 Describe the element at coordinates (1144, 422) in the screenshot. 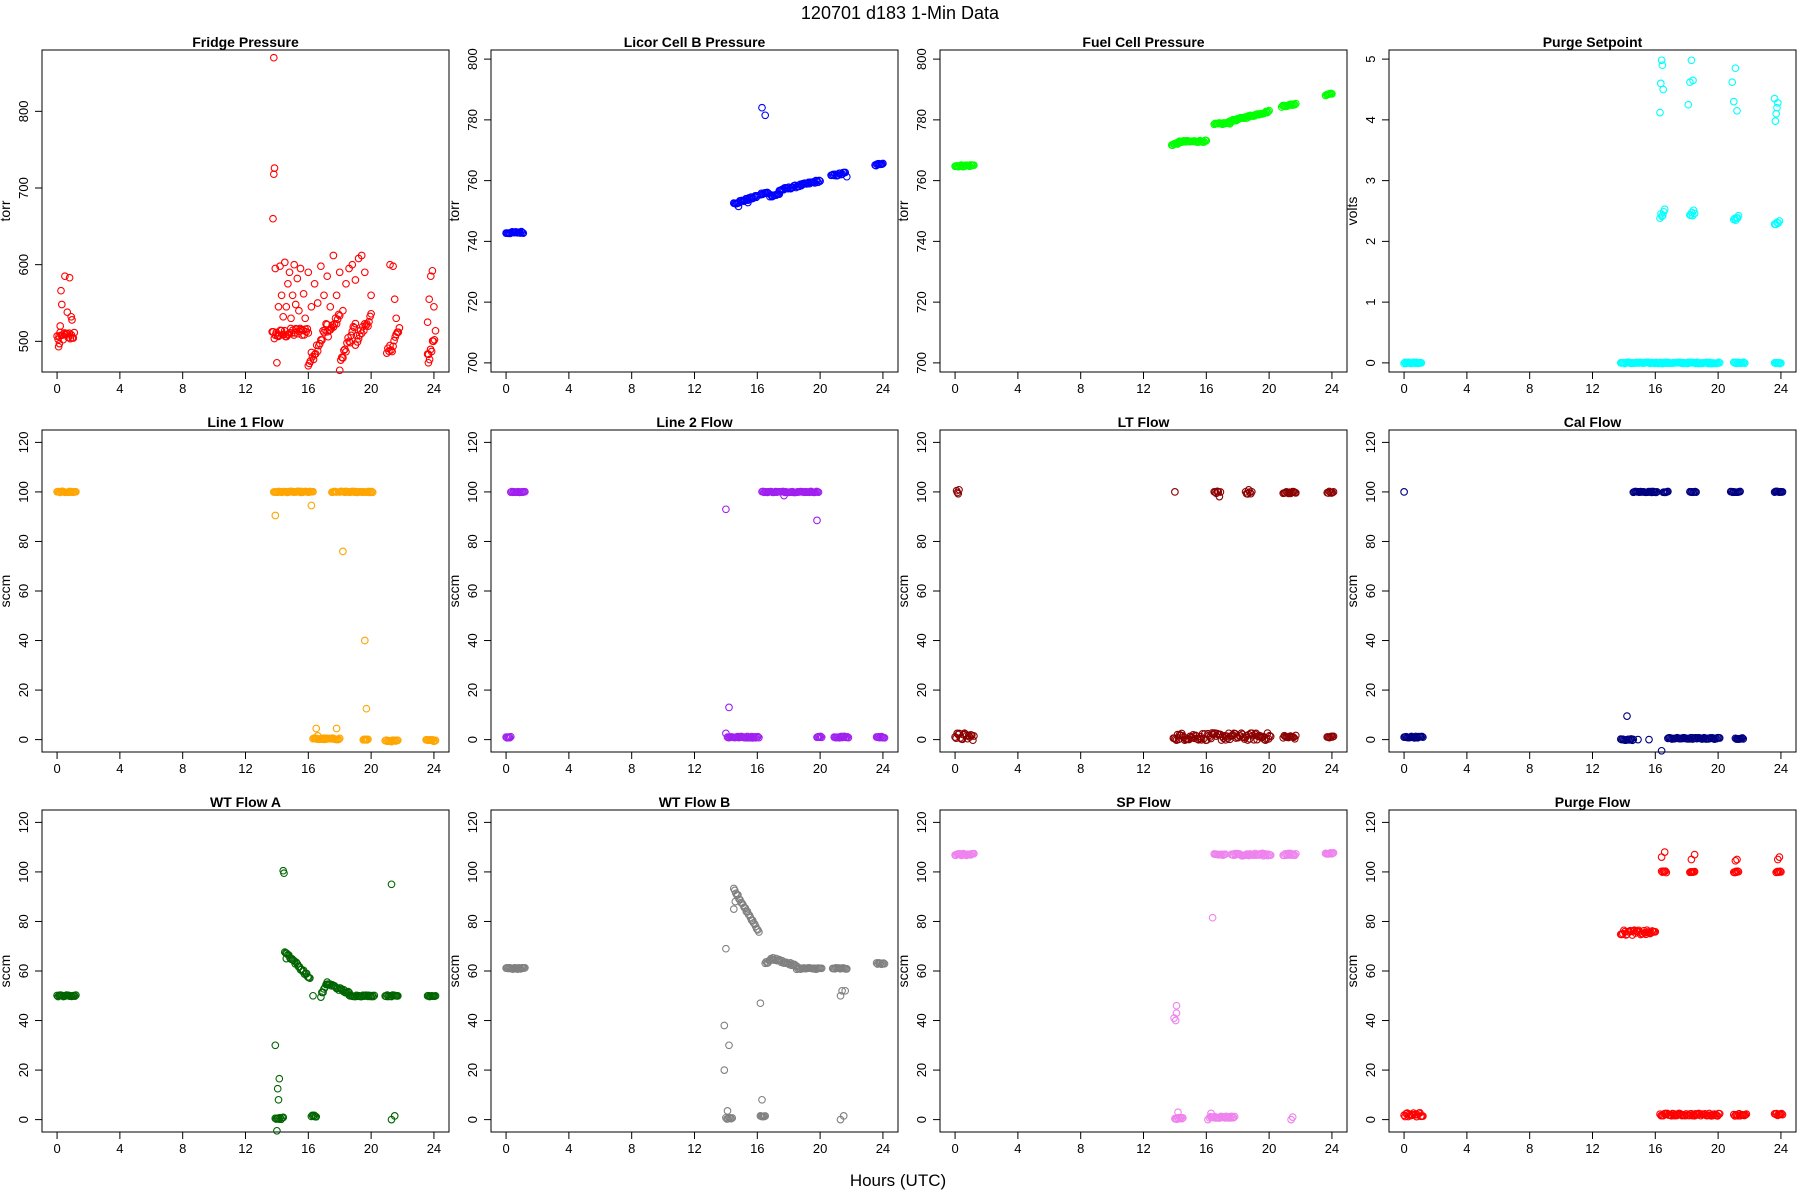

I see `panel-title: LT Flow` at that location.